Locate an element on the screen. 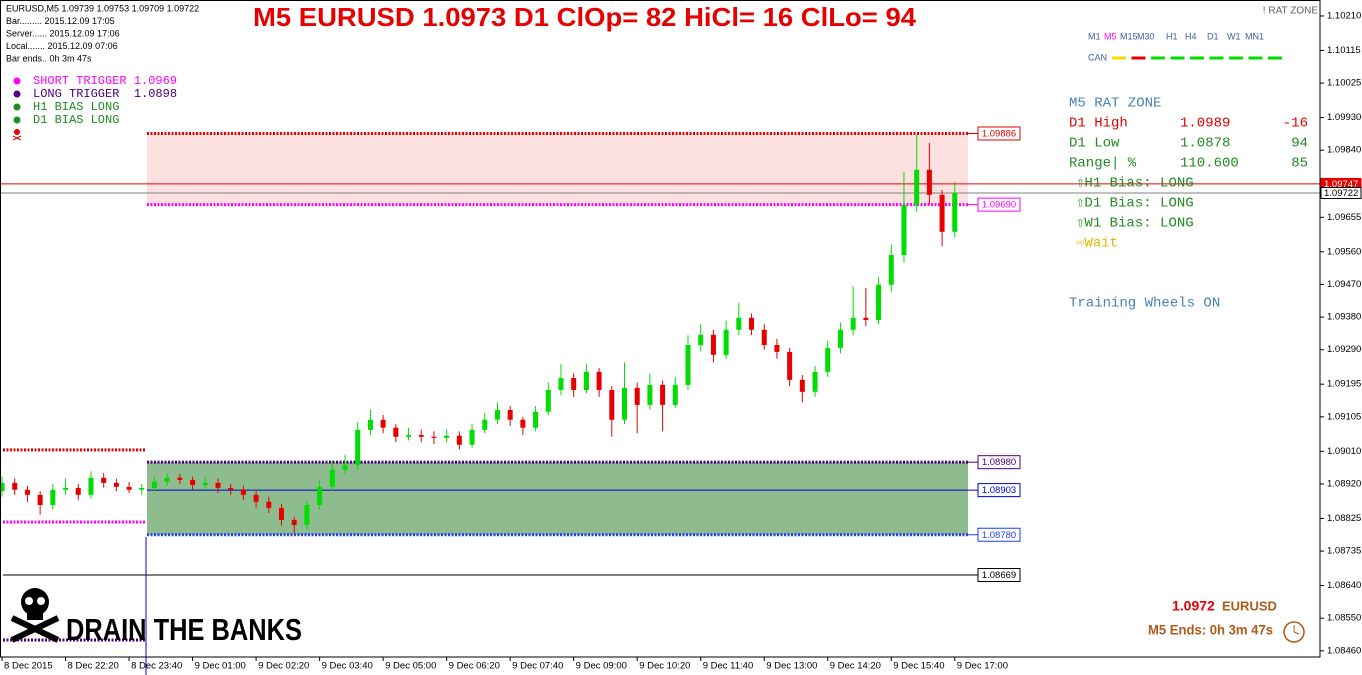 Image resolution: width=1362 pixels, height=675 pixels. legend-text: H1 BIAS LONG is located at coordinates (76, 107).